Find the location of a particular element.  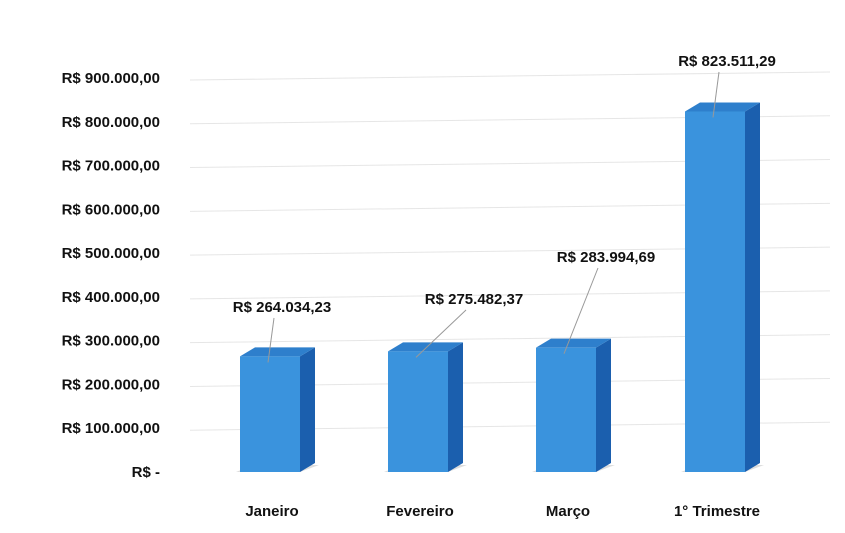

y-tick-label: R$ - is located at coordinates (146, 472).